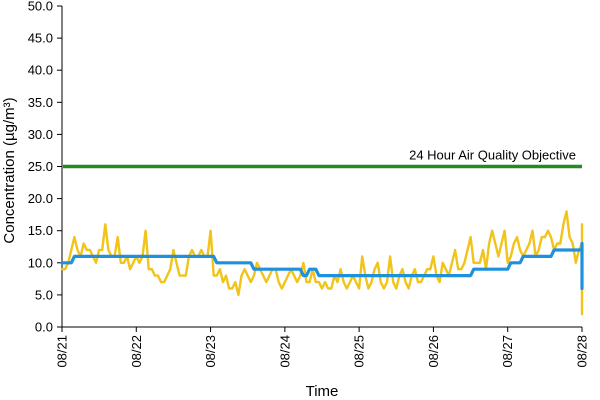  I want to click on y-tick-label: 20.0, so click(40, 198).